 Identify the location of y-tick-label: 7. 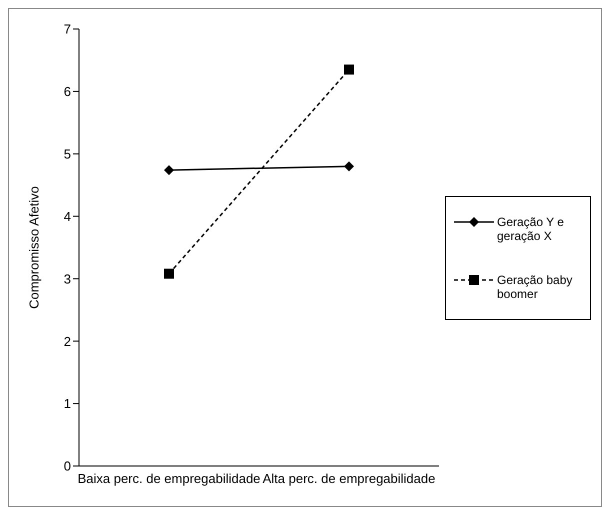
(67, 29).